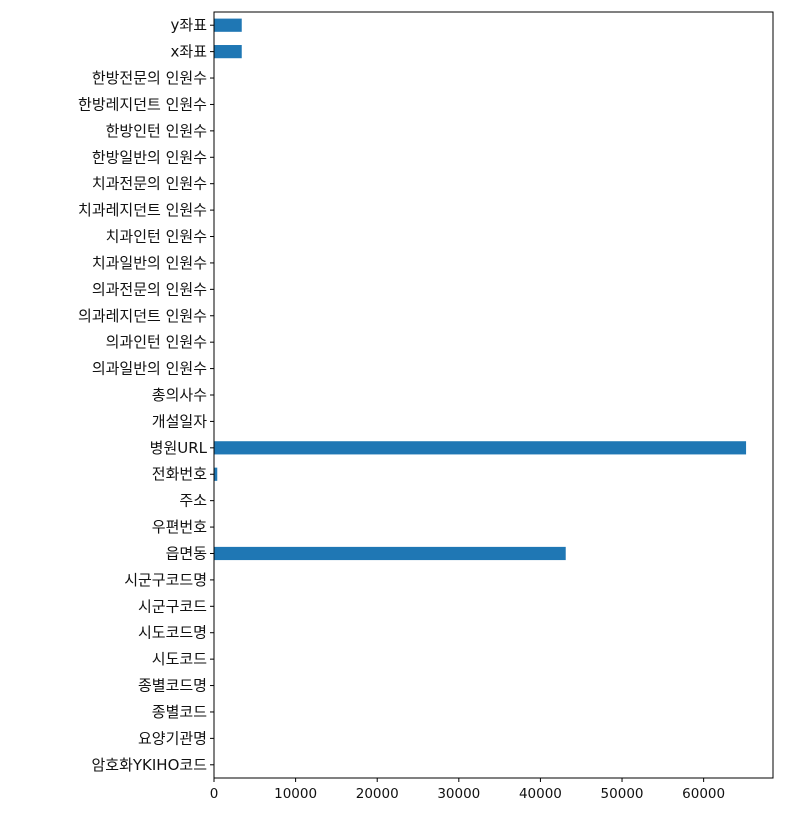 This screenshot has width=787, height=824. What do you see at coordinates (703, 794) in the screenshot?
I see `x-tick-label: 60000` at bounding box center [703, 794].